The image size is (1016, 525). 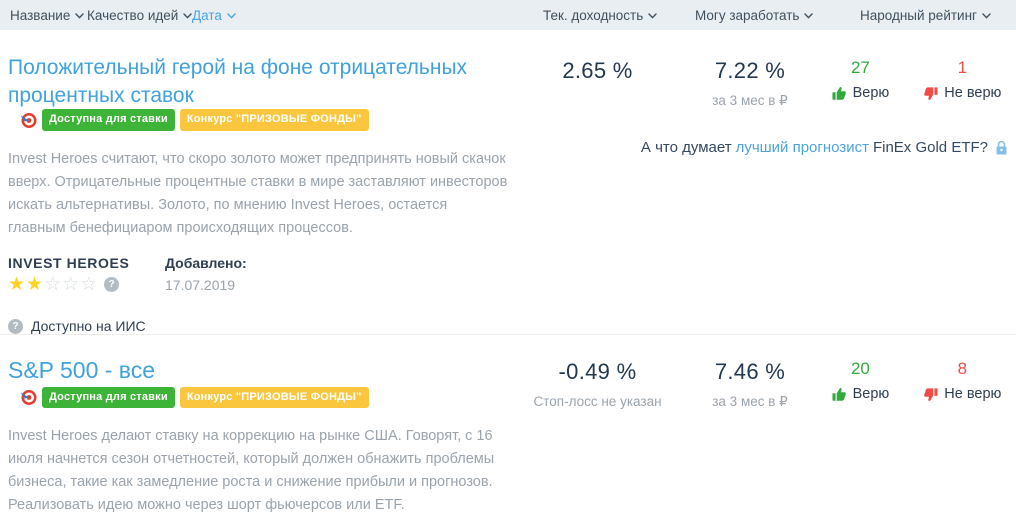 I want to click on added-block: Добавлено: 17.07.2019, so click(x=206, y=274).